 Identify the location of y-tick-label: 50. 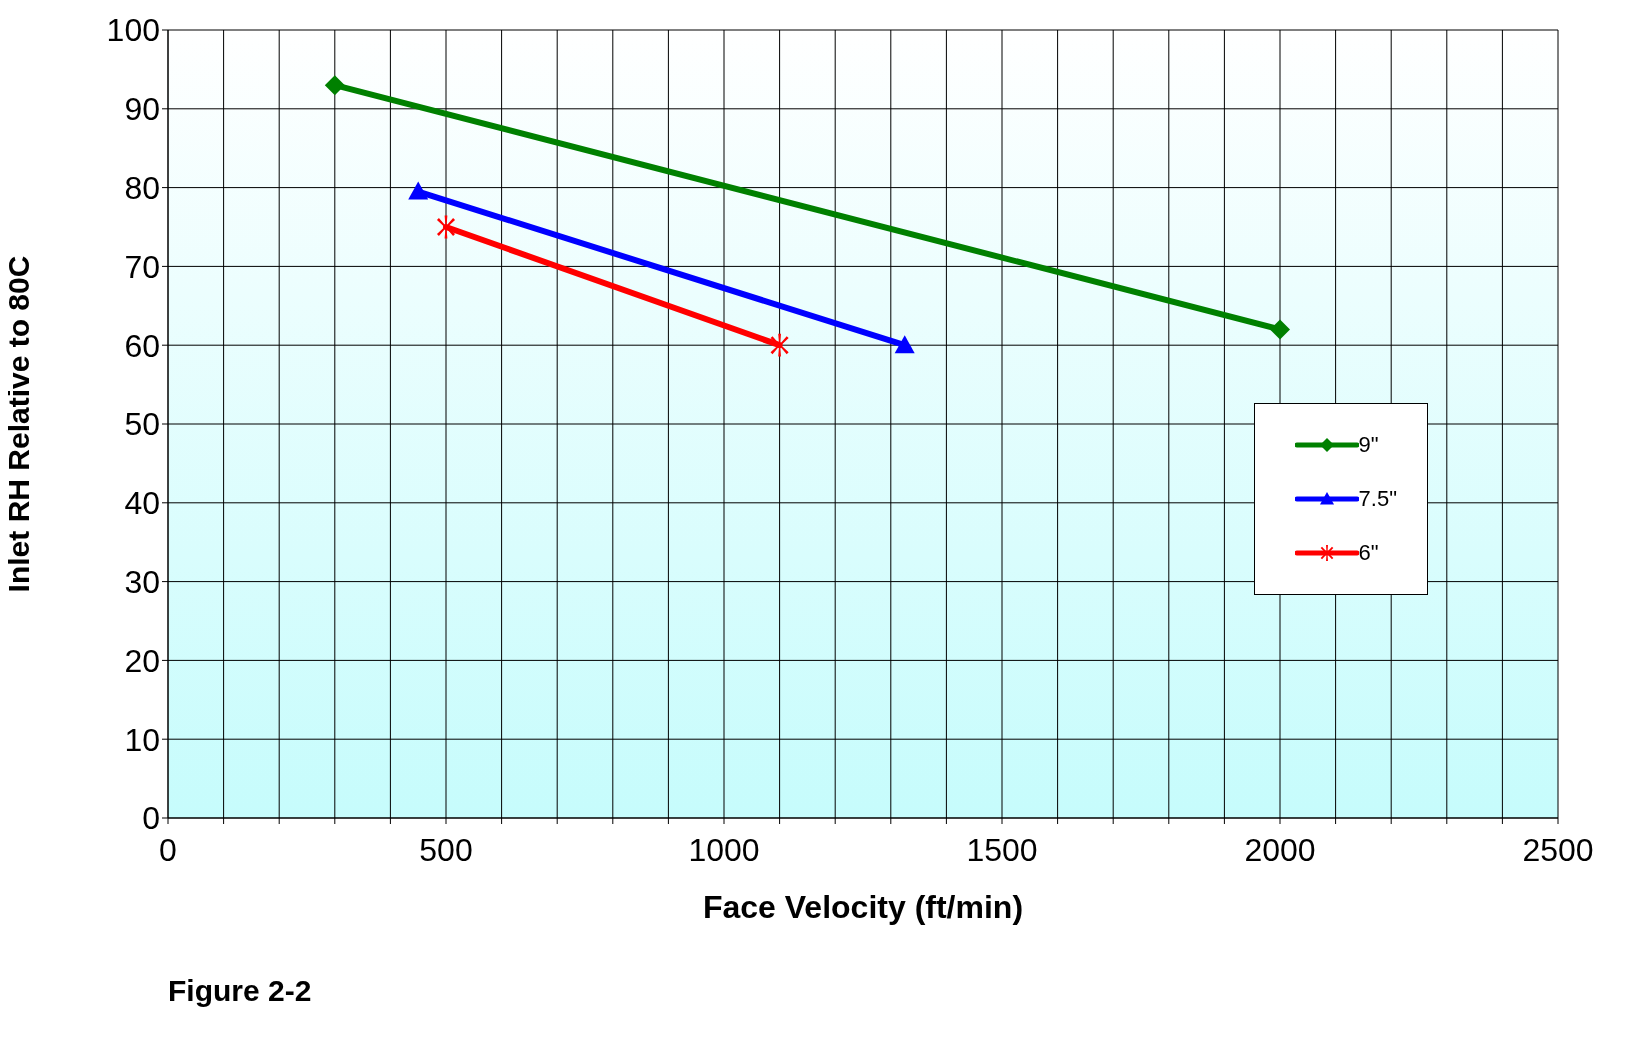
(142, 424).